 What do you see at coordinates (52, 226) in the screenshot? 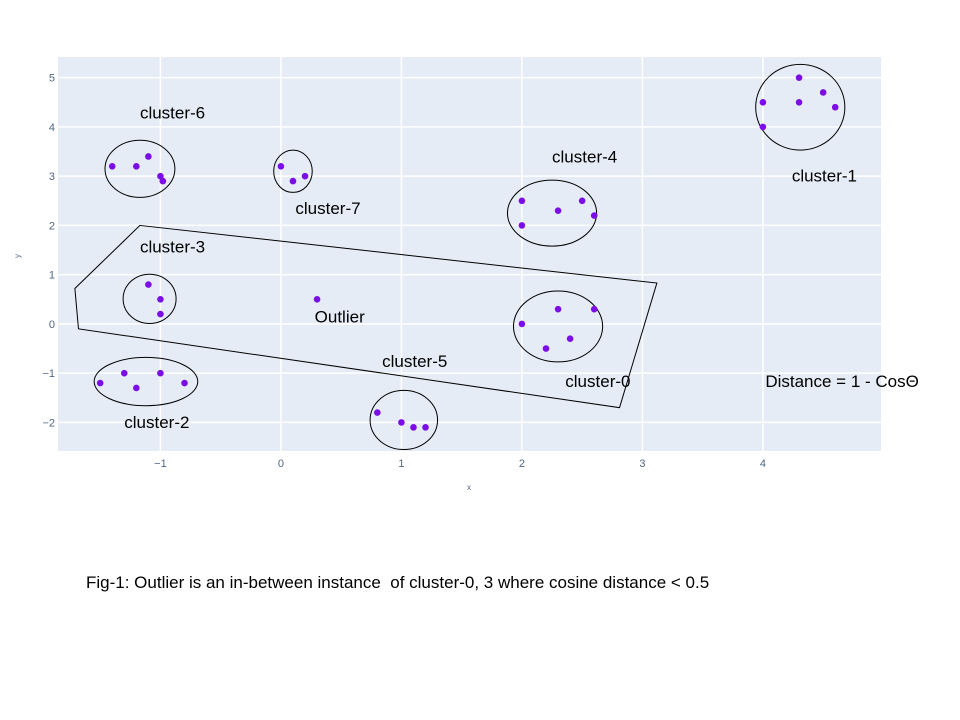
I see `y-tick-label: 2` at bounding box center [52, 226].